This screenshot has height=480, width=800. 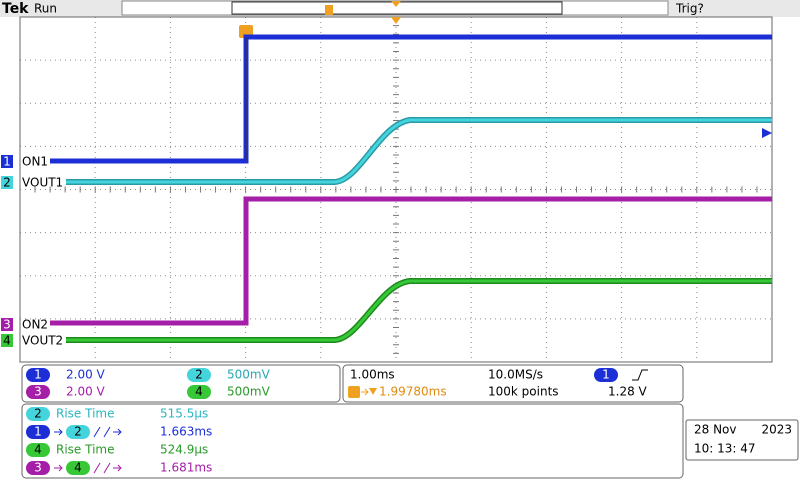 I want to click on trigger-position: 1.99780ms, so click(x=413, y=392).